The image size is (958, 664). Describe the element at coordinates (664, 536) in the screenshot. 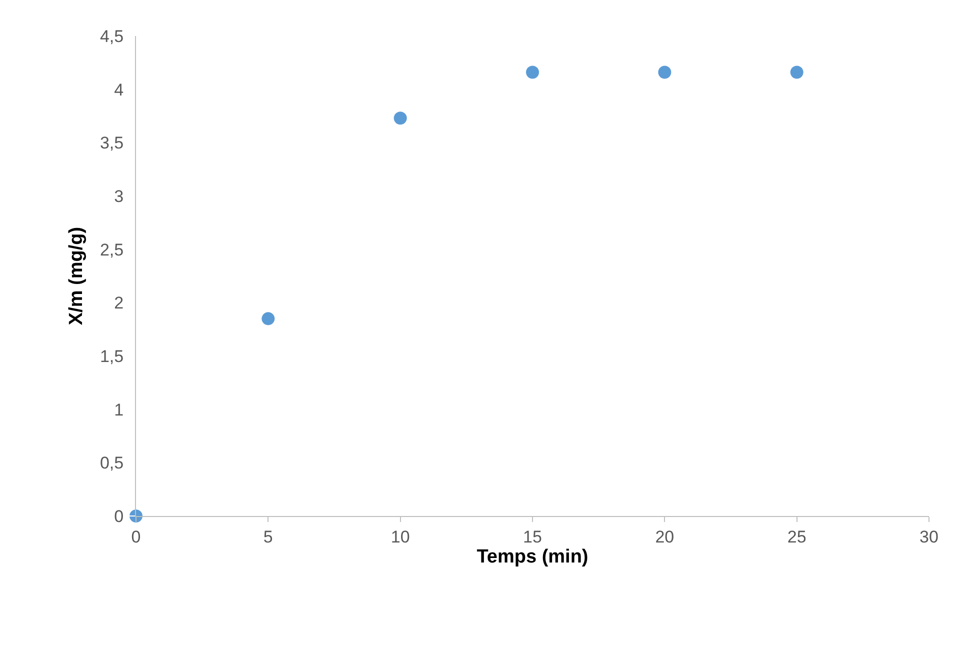

I see `x-tick-label: 20` at that location.